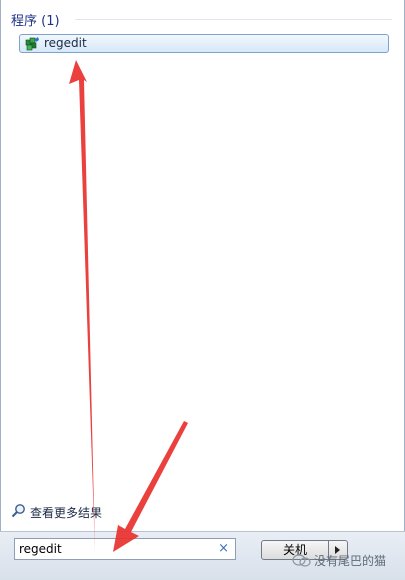 The height and width of the screenshot is (580, 405). What do you see at coordinates (114, 549) in the screenshot?
I see `search-input` at bounding box center [114, 549].